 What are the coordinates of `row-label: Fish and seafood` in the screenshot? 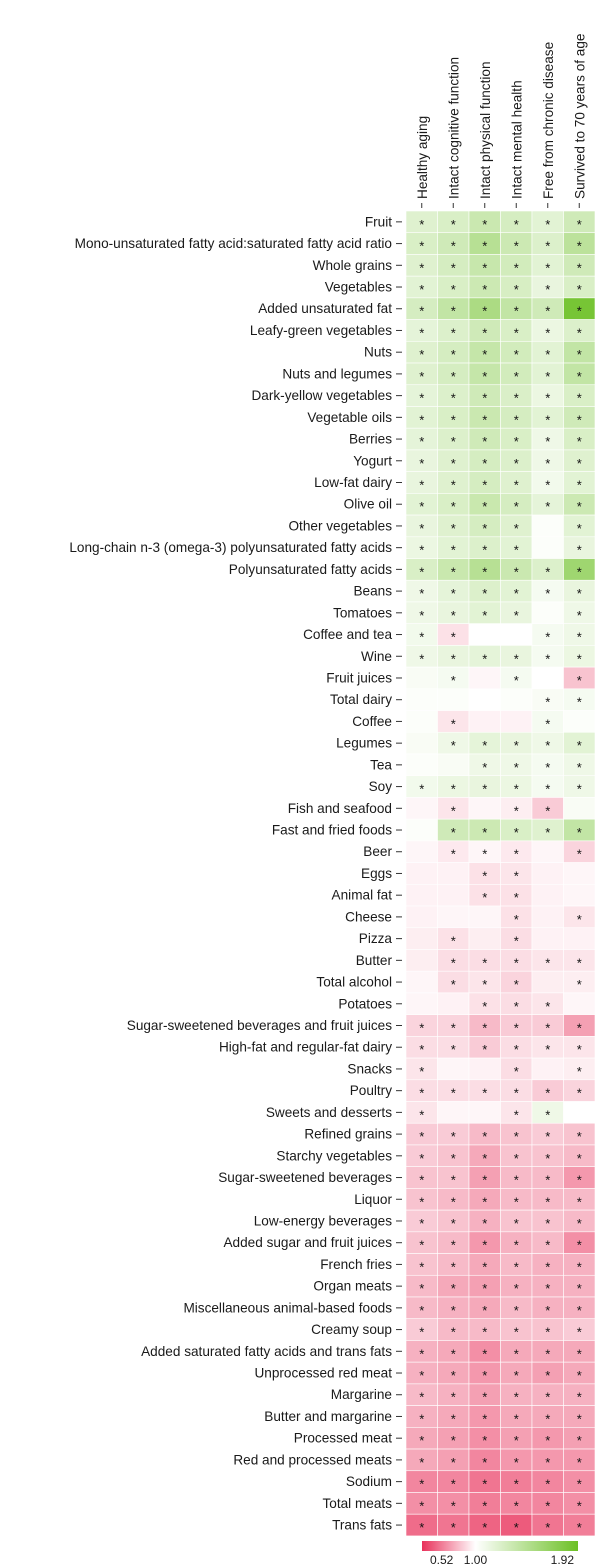 It's located at (340, 808).